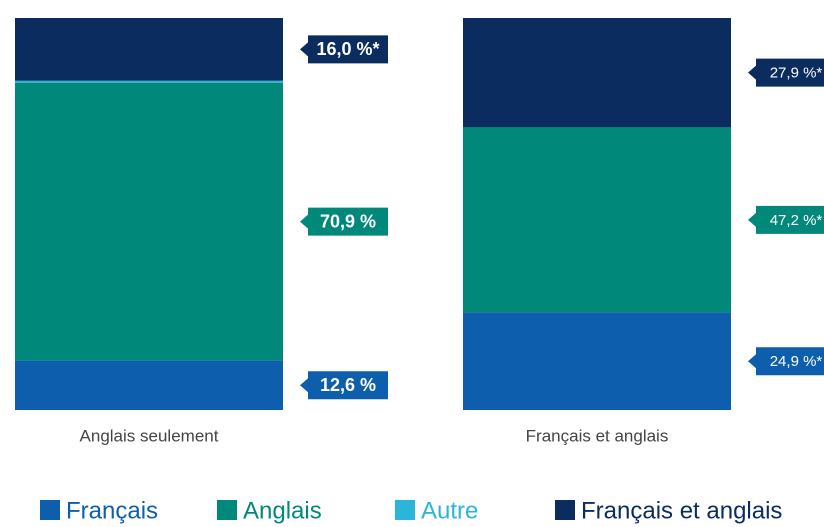 This screenshot has height=527, width=824. What do you see at coordinates (112, 510) in the screenshot?
I see `legend-label: Français` at bounding box center [112, 510].